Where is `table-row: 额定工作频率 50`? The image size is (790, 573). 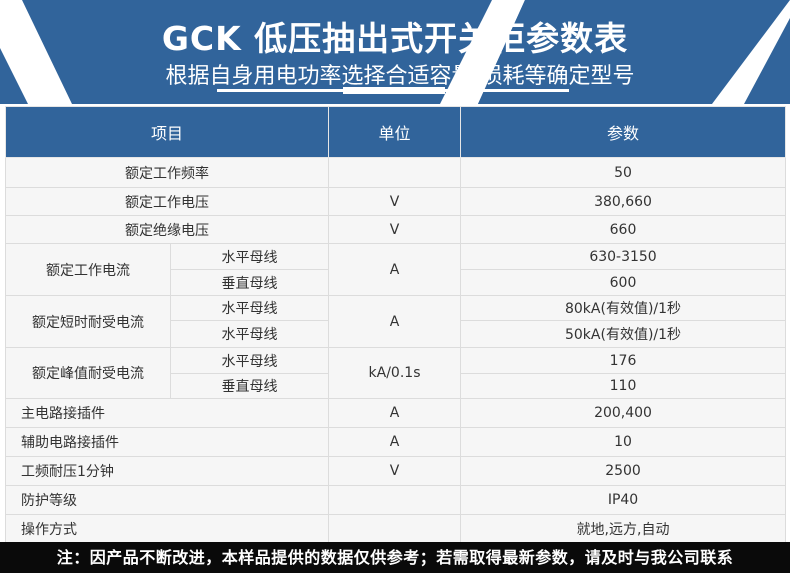
table-row: 额定工作频率 50 is located at coordinates (395, 172).